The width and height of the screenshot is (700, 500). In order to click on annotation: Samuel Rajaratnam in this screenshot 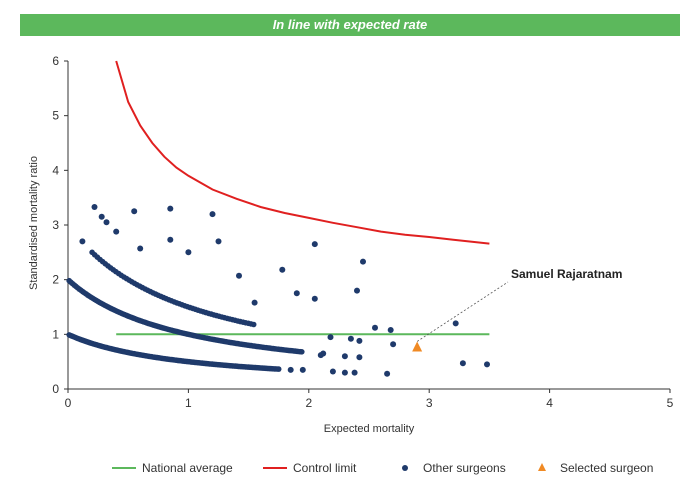, I will do `click(519, 304)`.